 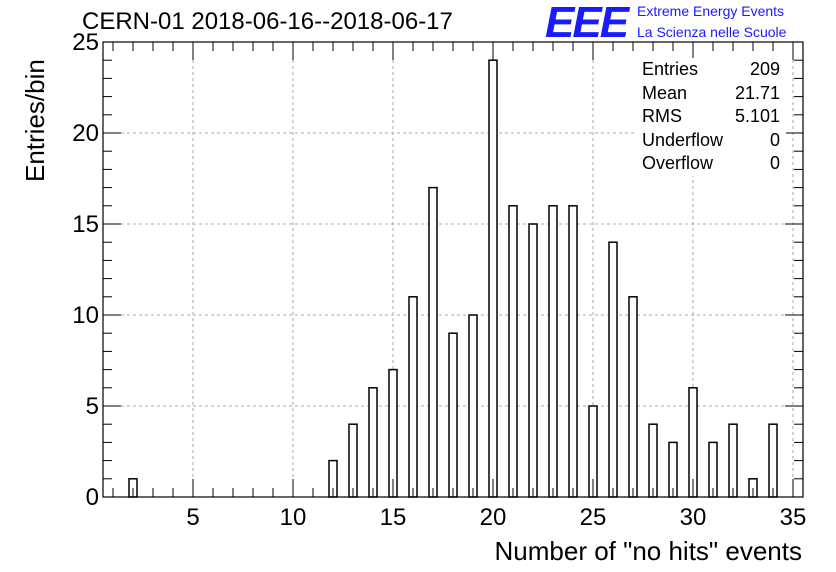 I want to click on x-tick-label: 30, so click(x=693, y=517).